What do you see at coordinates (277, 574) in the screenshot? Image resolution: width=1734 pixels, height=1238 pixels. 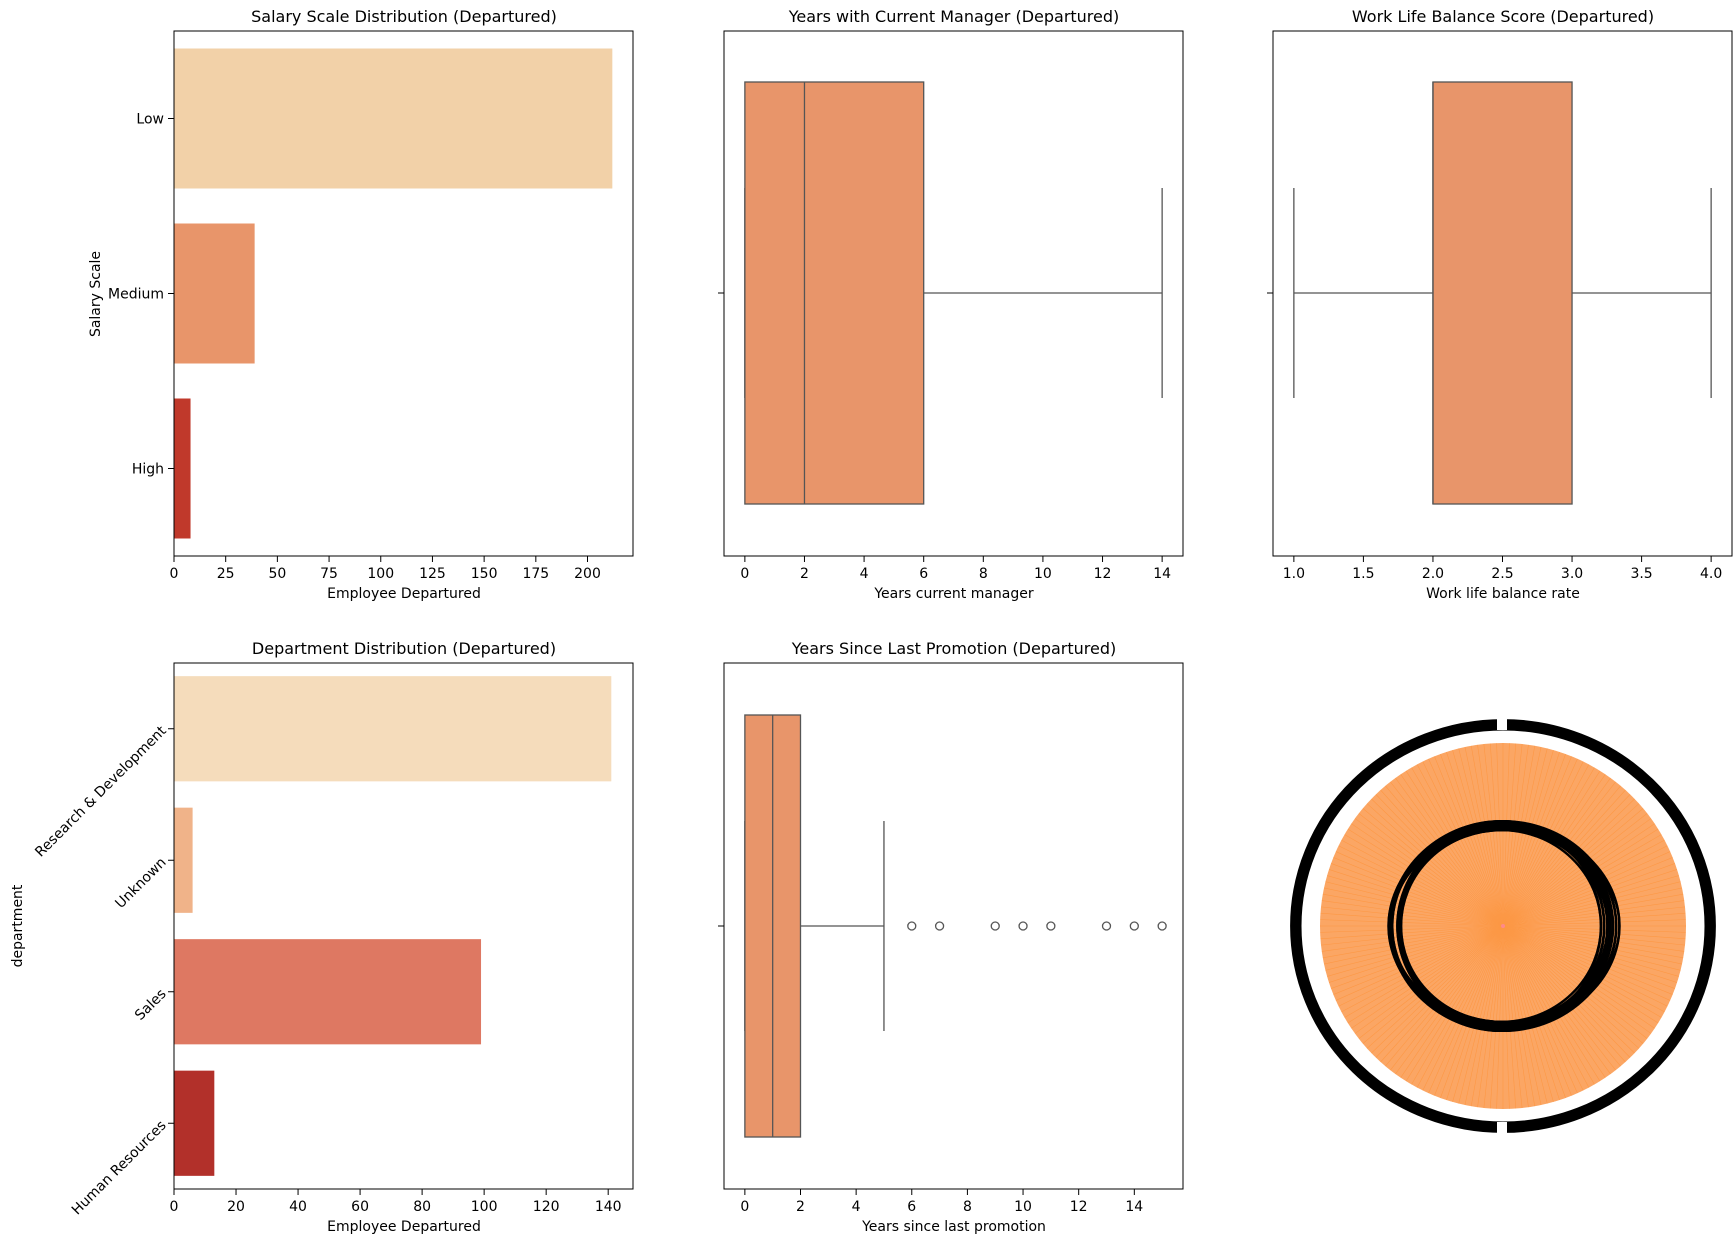 I see `x-tick-label: 50` at bounding box center [277, 574].